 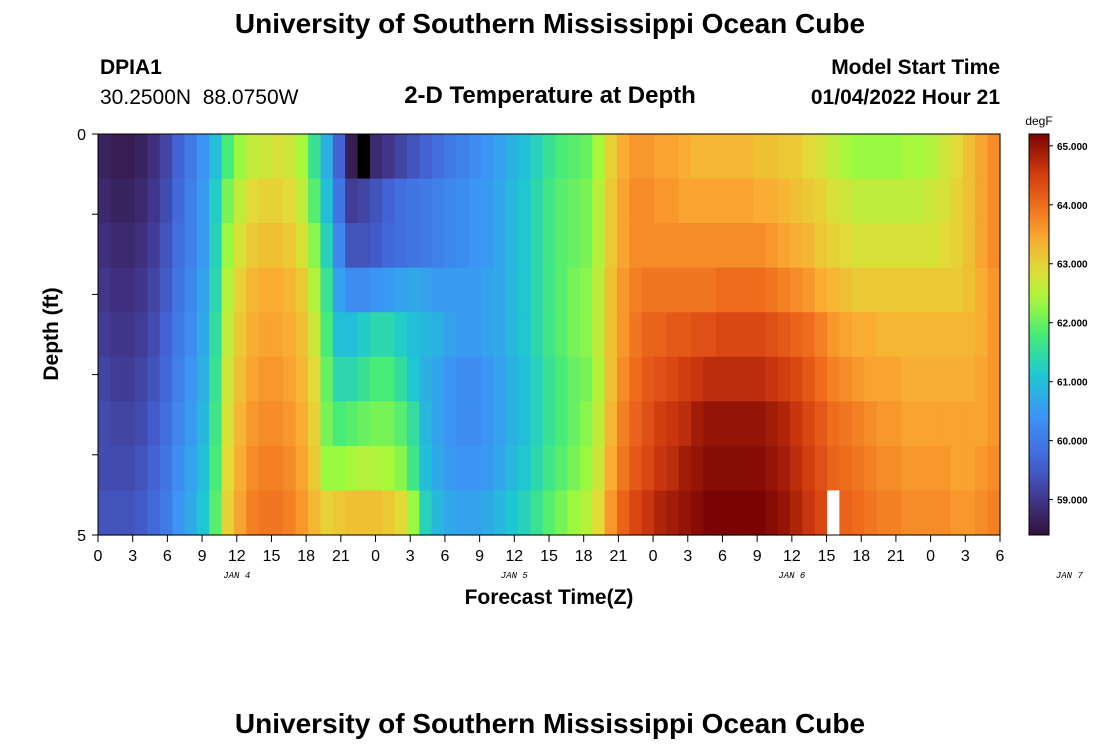 I want to click on x-tick-label: 6, so click(x=722, y=556).